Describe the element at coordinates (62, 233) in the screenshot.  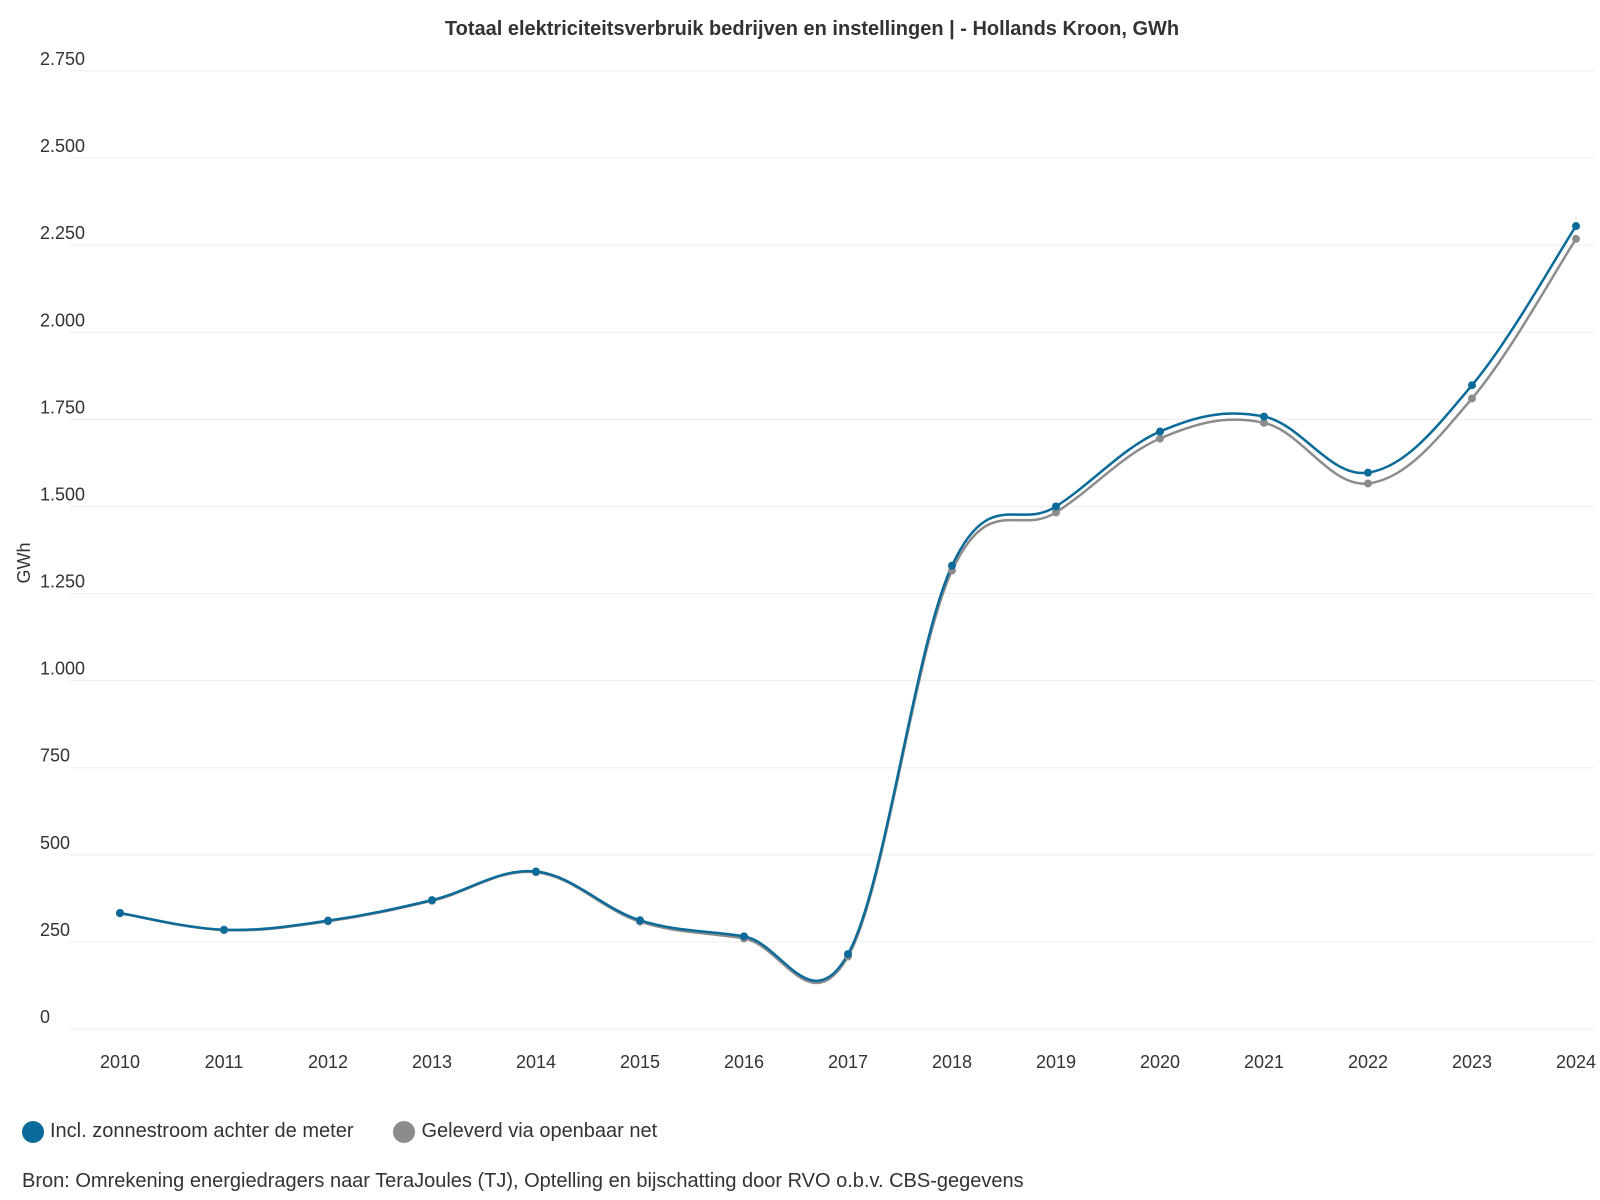
I see `y-tick-label: 2.250` at that location.